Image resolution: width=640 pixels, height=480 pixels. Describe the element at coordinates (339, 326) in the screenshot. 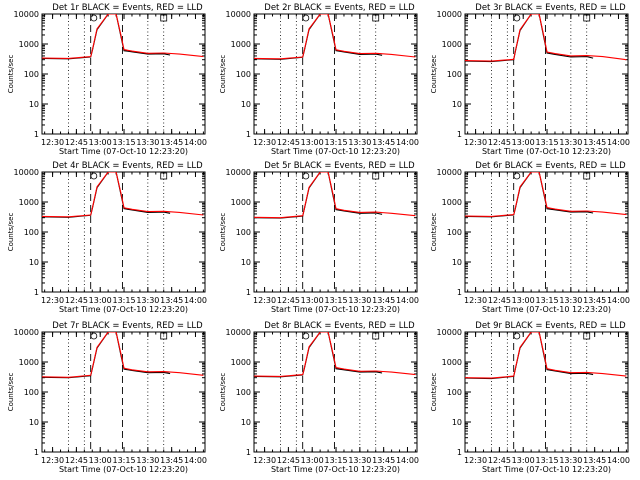

I see `panel-title: Det 8r BLACK = Events, RED = LLD` at that location.